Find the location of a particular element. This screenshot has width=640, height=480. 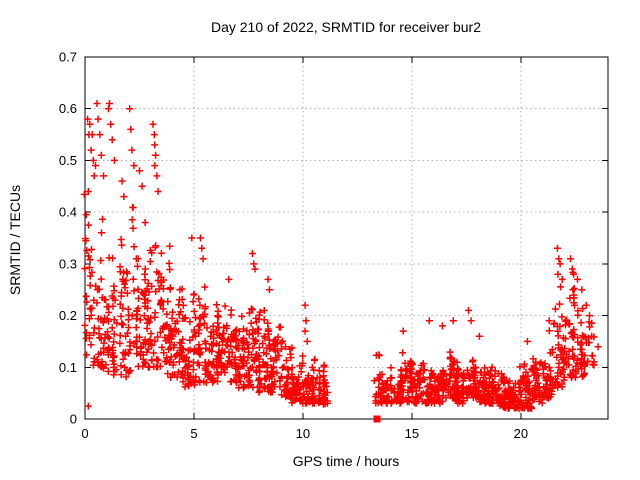

x-tick-label: 15 is located at coordinates (412, 433).